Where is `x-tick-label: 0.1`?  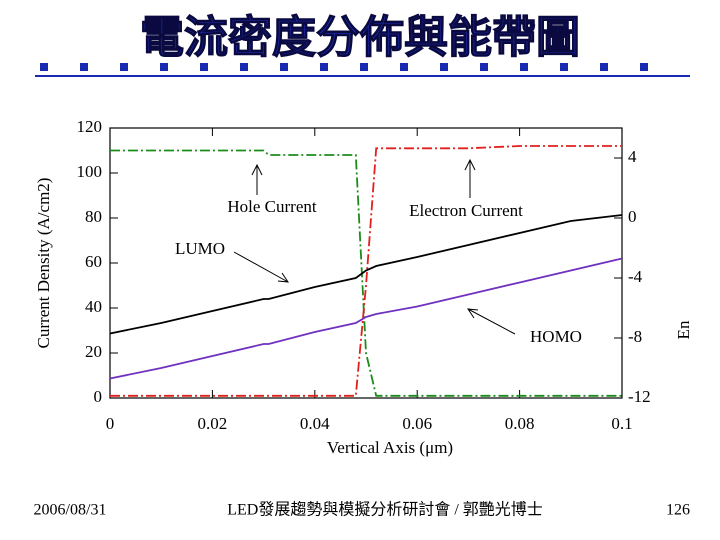
x-tick-label: 0.1 is located at coordinates (621, 423).